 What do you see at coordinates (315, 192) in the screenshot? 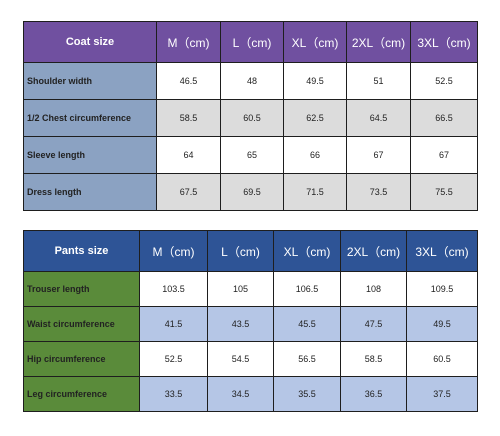
I see `cell-value: 71.5` at bounding box center [315, 192].